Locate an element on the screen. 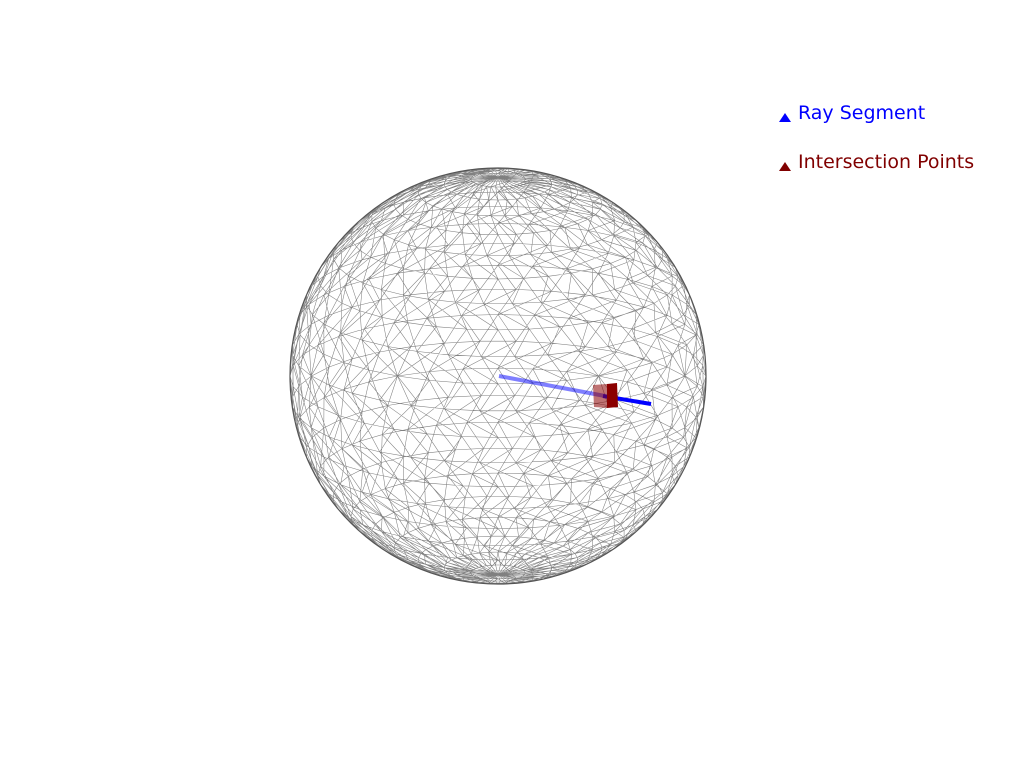 The width and height of the screenshot is (1024, 773). ray-inside-sphere is located at coordinates (552, 386).